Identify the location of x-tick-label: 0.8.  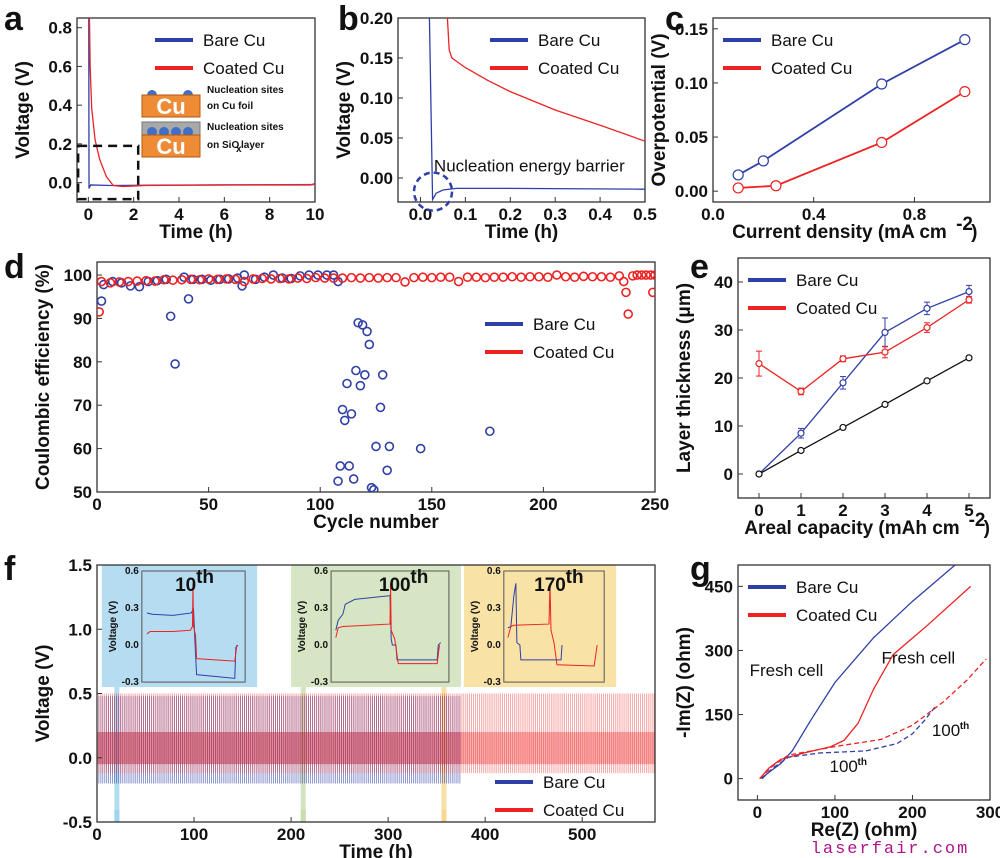
(915, 214).